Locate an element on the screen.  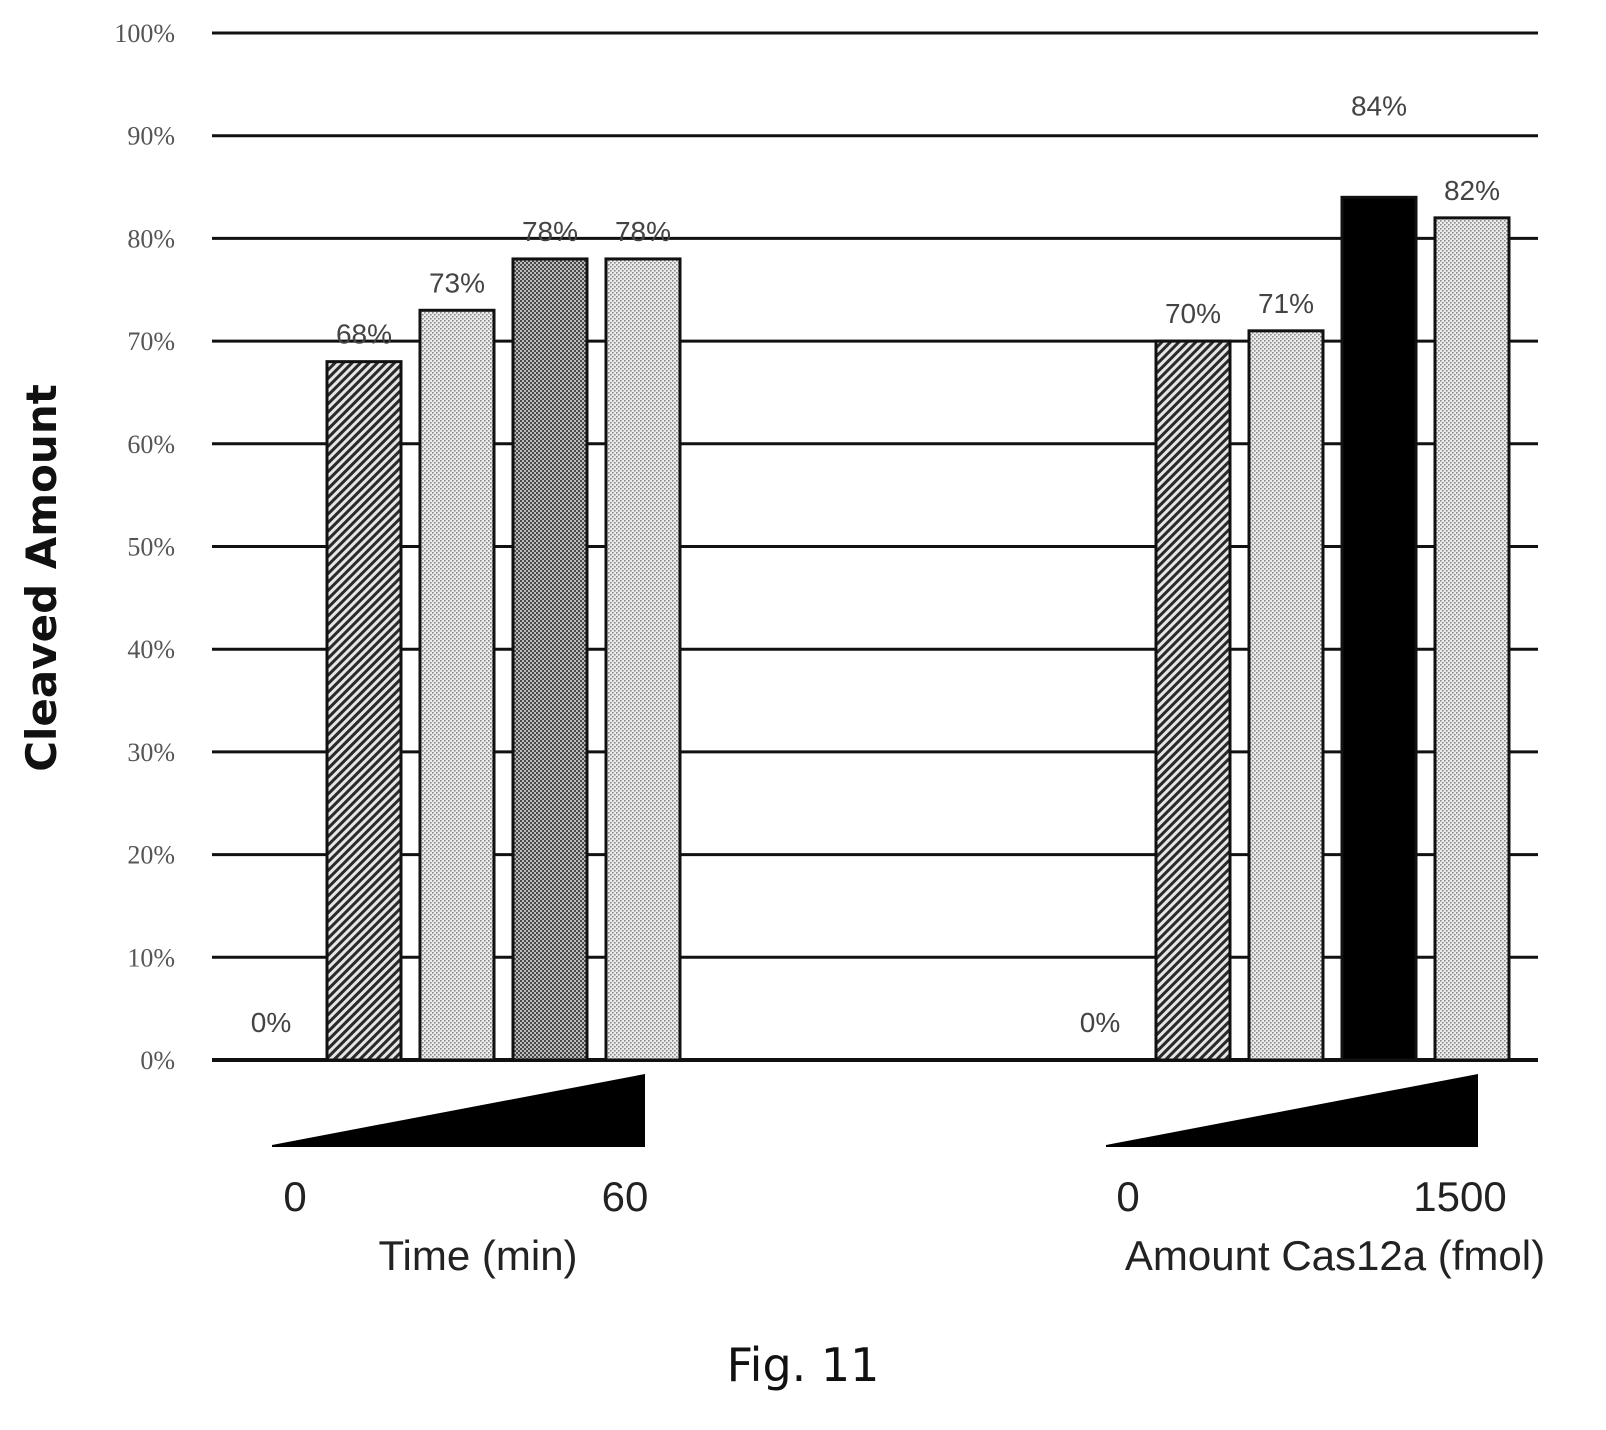
bar-data-label: 82% is located at coordinates (1472, 190).